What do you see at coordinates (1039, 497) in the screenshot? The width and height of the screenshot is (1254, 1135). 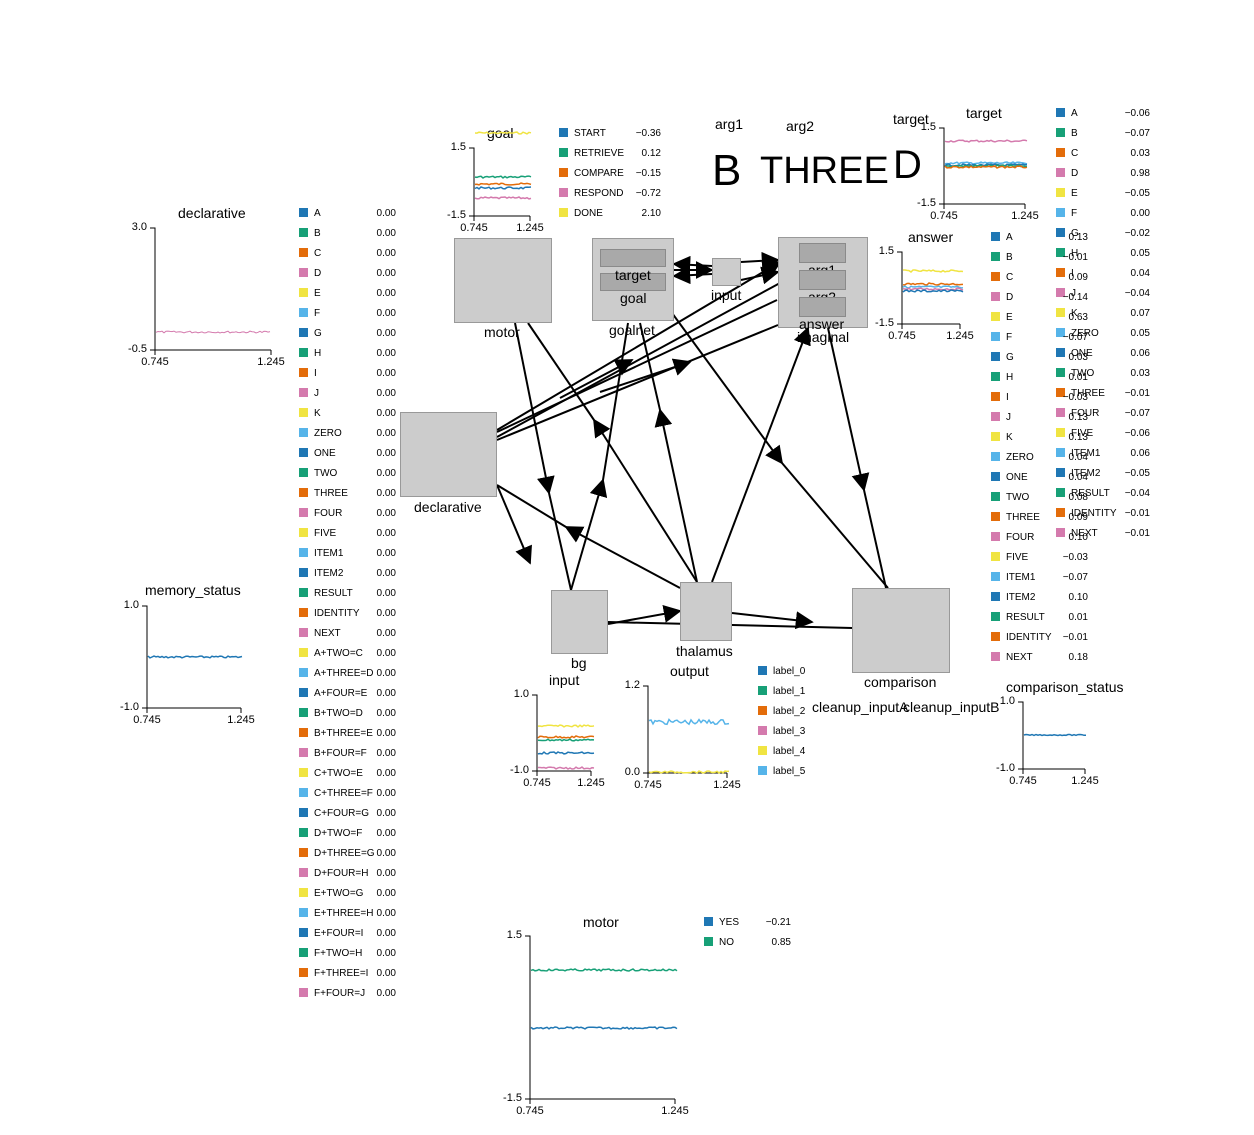 I see `answer-legend-item: TWO 0.08` at bounding box center [1039, 497].